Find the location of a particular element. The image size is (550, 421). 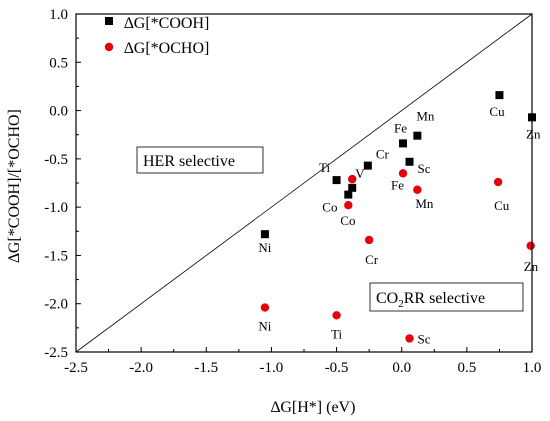

ocho-point-mn is located at coordinates (417, 189).